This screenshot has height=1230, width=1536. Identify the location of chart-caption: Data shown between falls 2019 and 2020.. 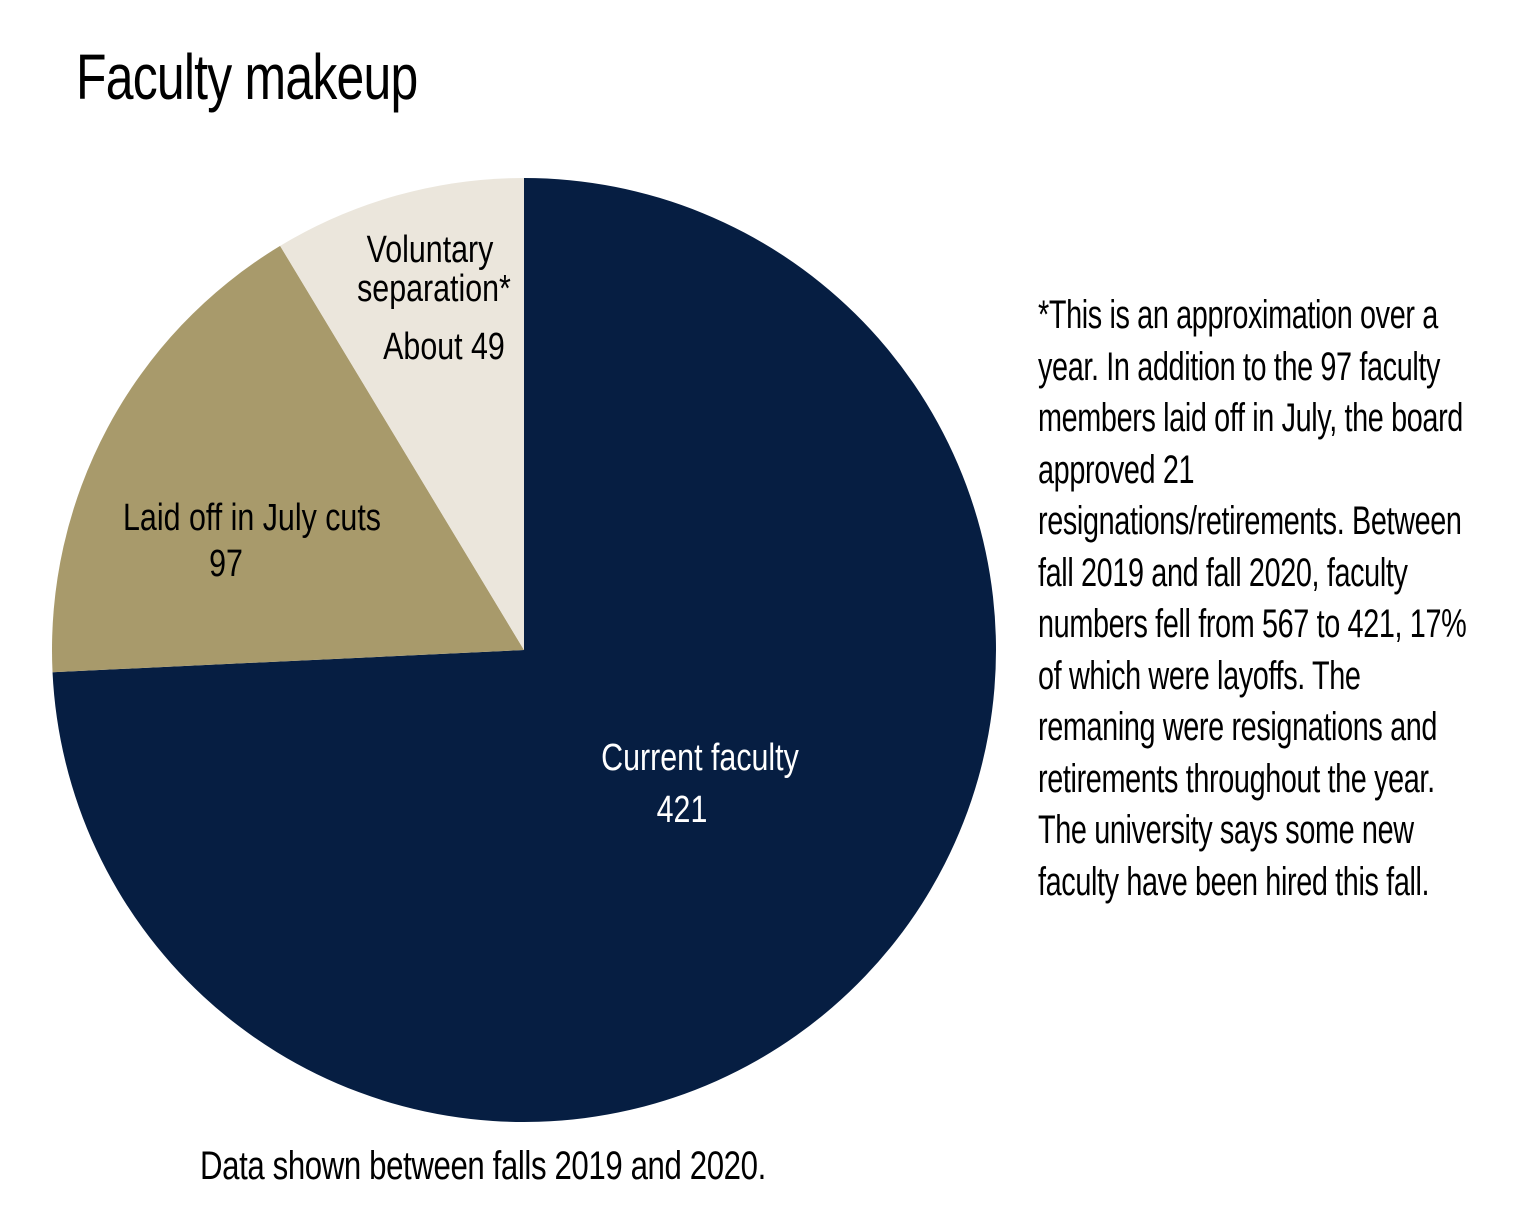
(483, 1166).